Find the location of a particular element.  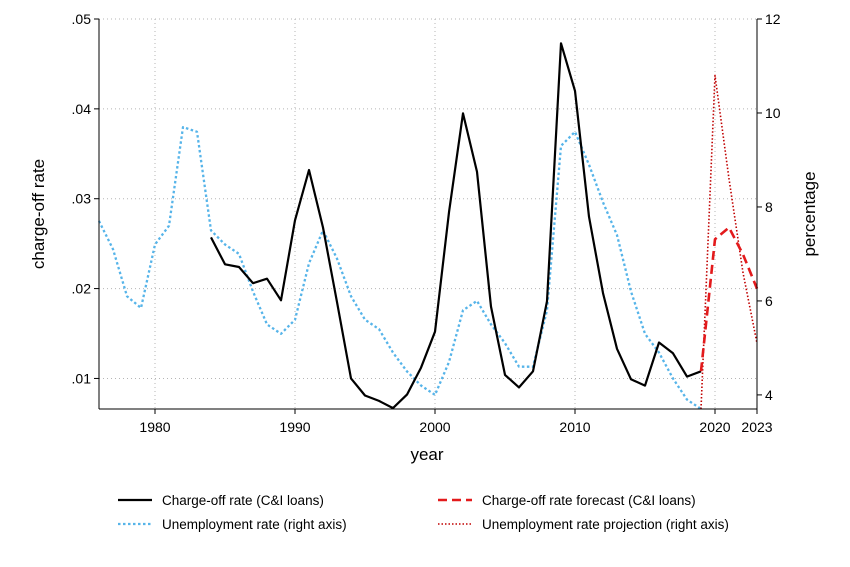

y-left-tick-label: .04 is located at coordinates (82, 109).